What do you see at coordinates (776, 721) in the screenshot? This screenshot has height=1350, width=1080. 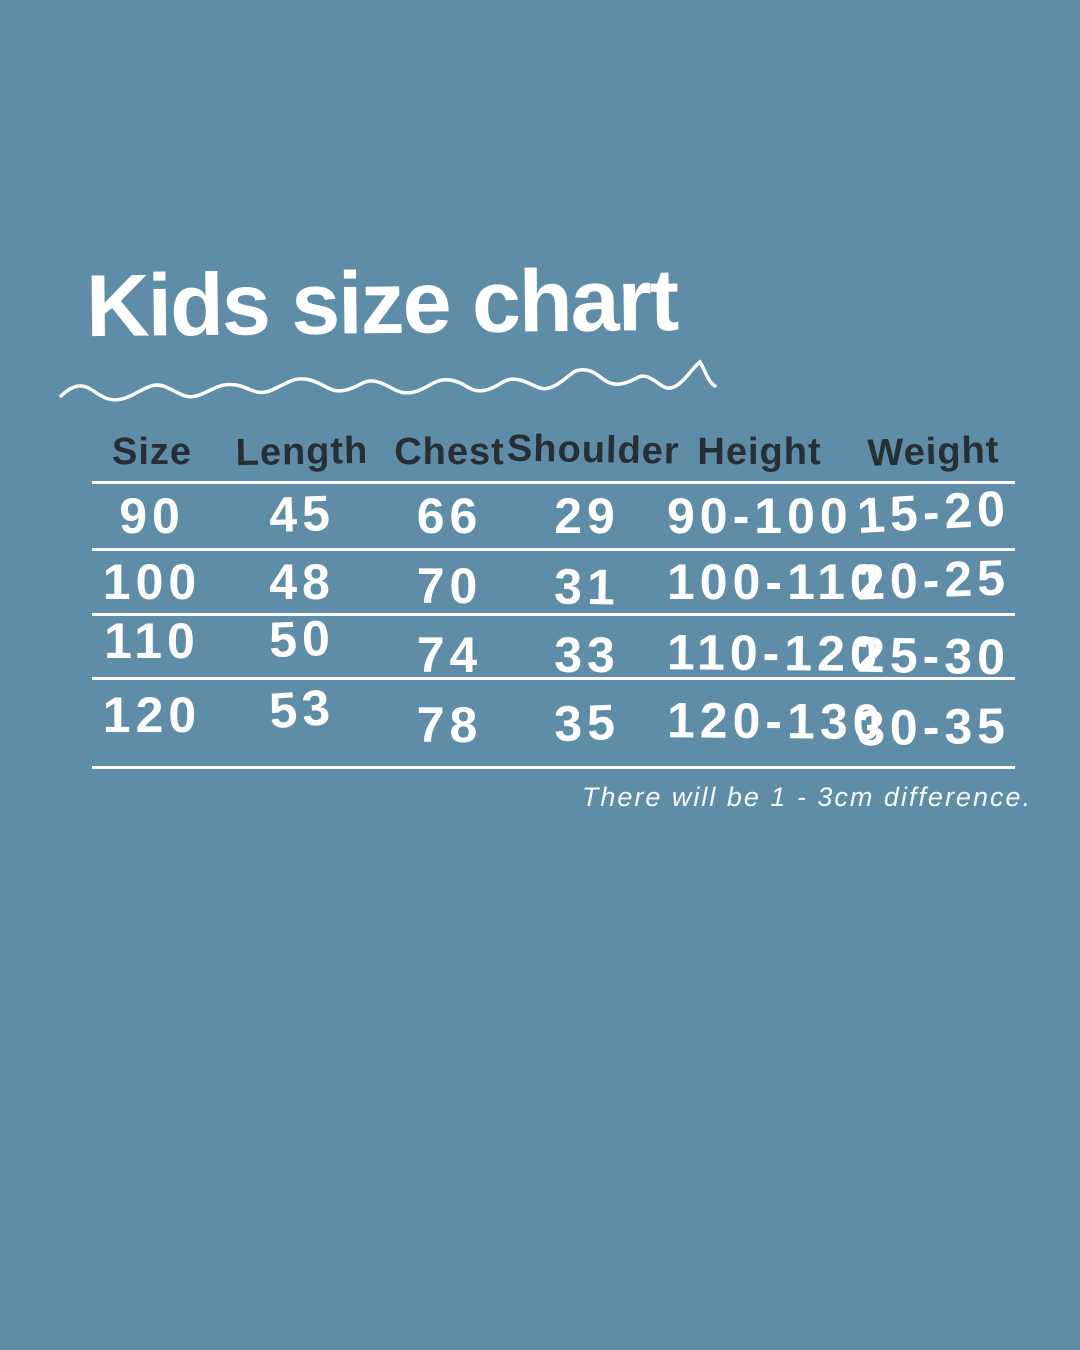 I see `height-cell: 120-130` at bounding box center [776, 721].